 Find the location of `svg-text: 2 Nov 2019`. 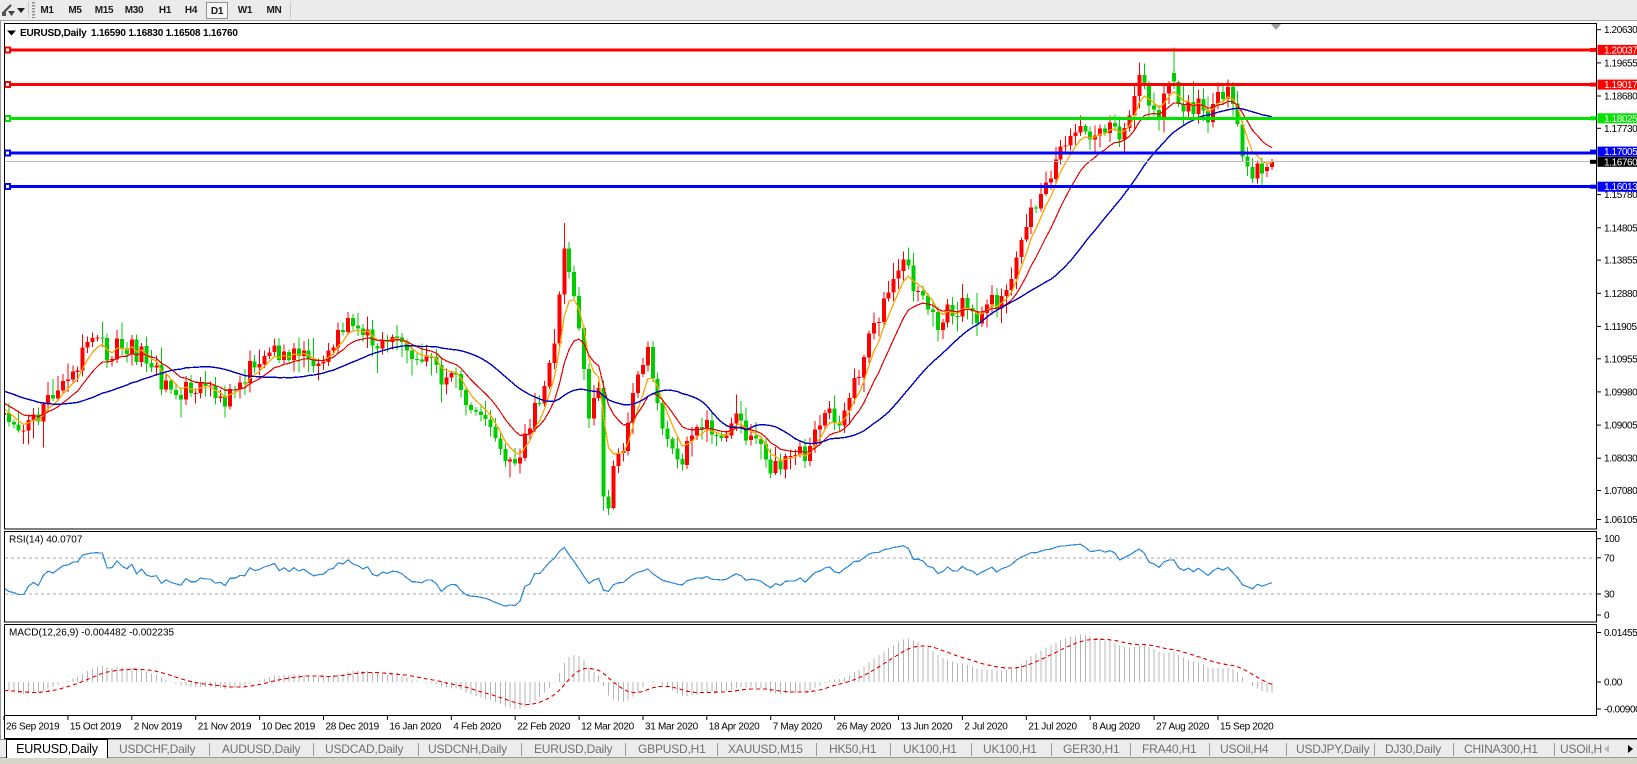

svg-text: 2 Nov 2019 is located at coordinates (158, 727).